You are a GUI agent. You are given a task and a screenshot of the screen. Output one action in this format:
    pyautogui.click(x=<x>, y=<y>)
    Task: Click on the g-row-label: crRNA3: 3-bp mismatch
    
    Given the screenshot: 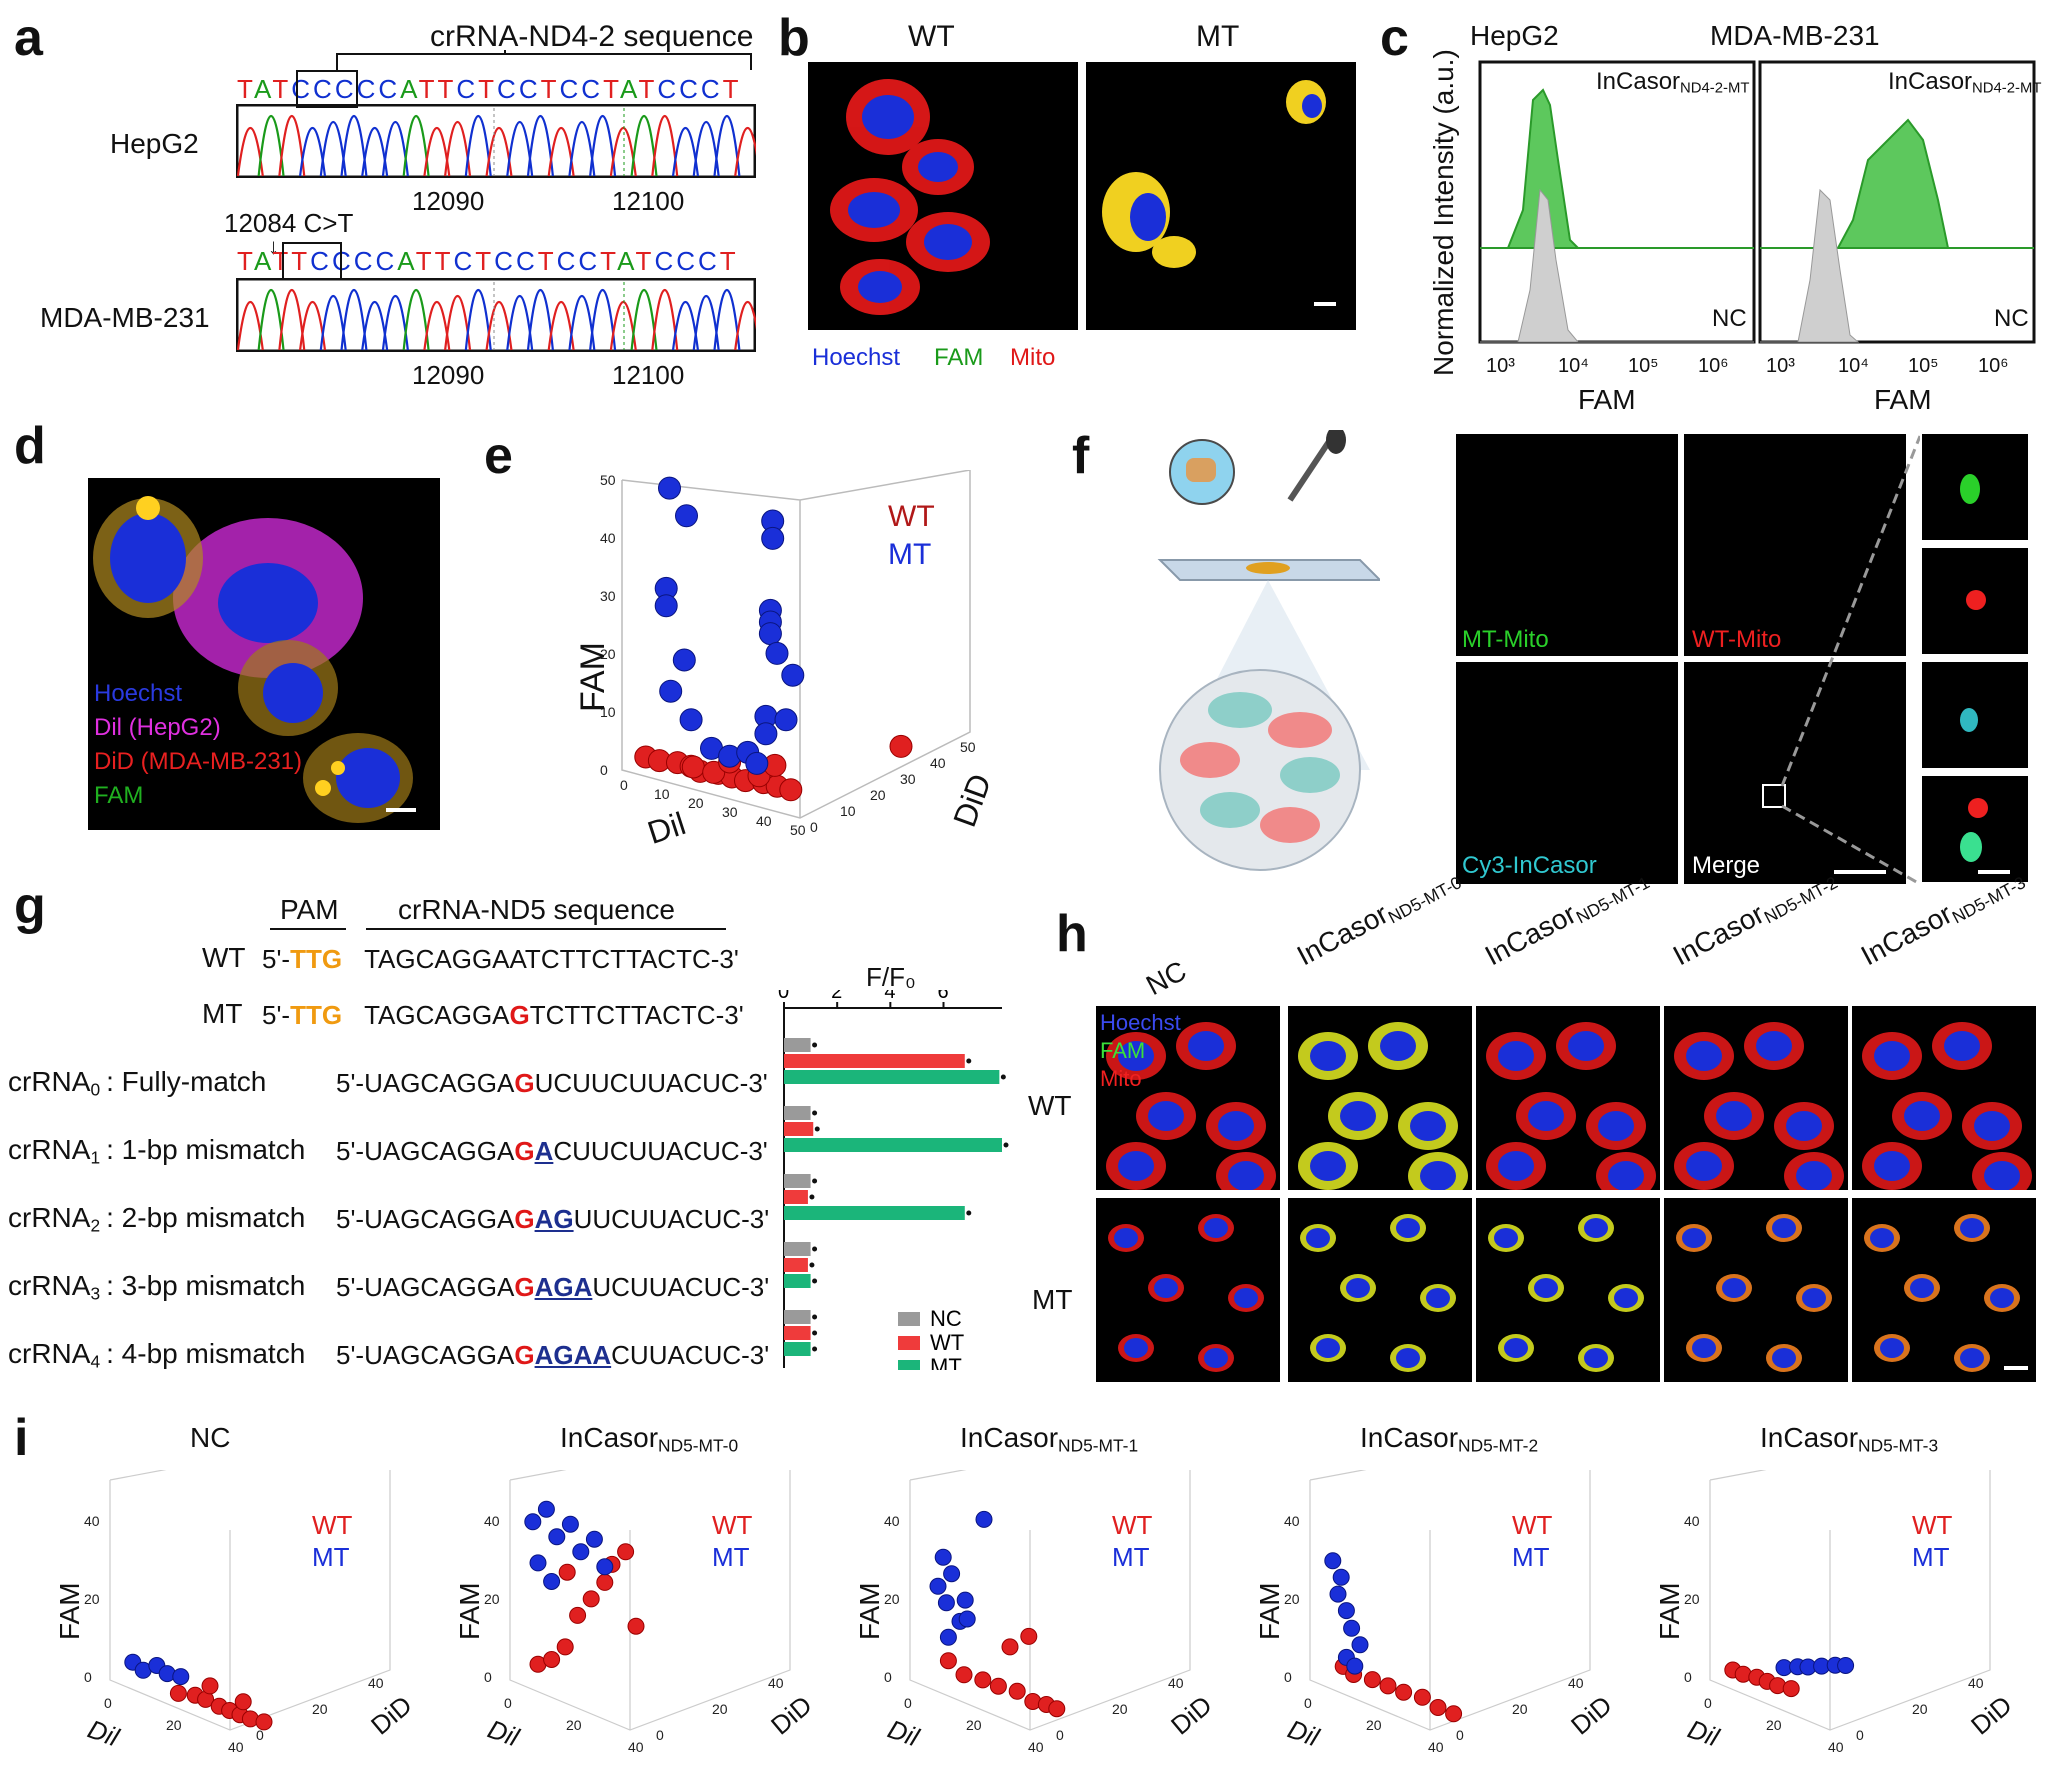 What is the action you would take?
    pyautogui.click(x=157, y=1287)
    